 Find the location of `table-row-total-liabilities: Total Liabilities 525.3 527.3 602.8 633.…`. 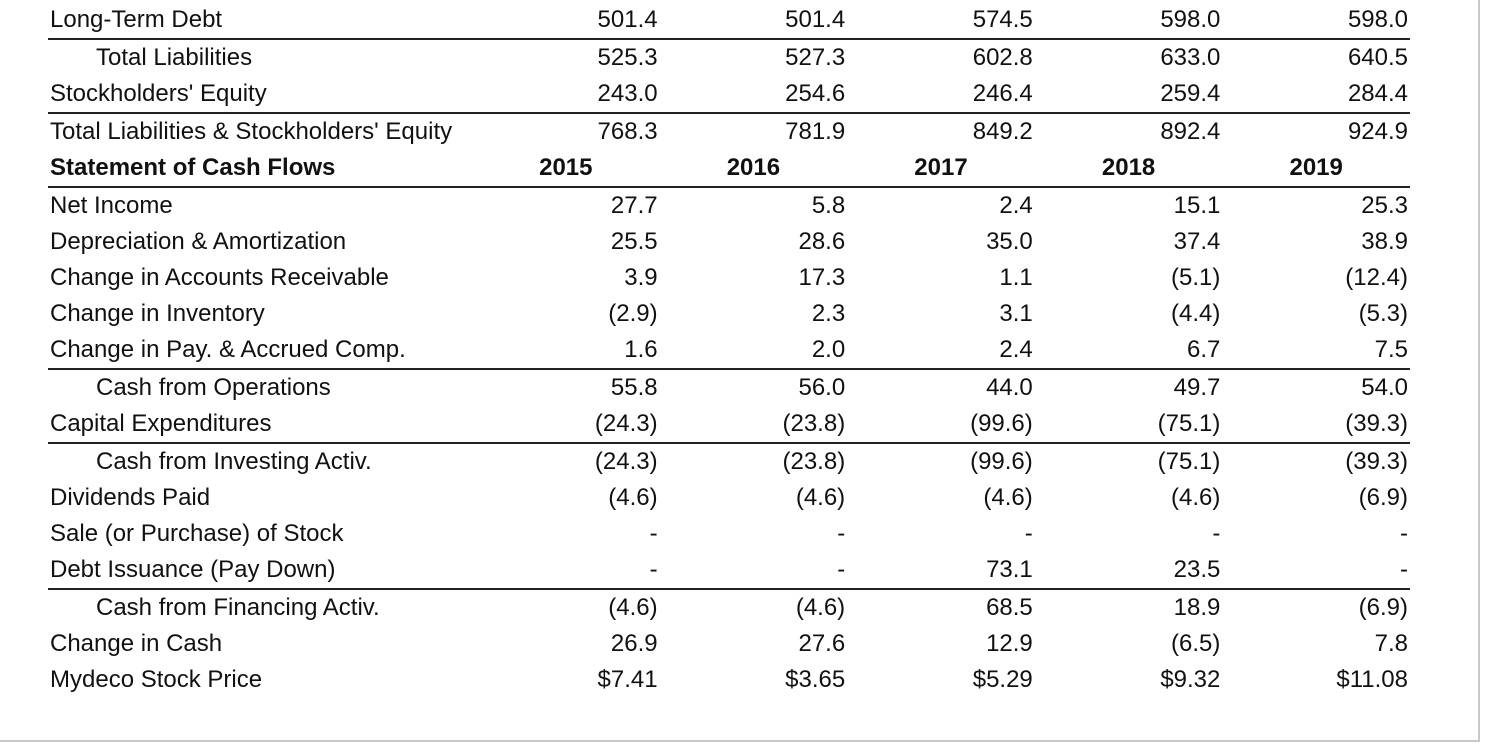

table-row-total-liabilities: Total Liabilities 525.3 527.3 602.8 633.… is located at coordinates (729, 57).